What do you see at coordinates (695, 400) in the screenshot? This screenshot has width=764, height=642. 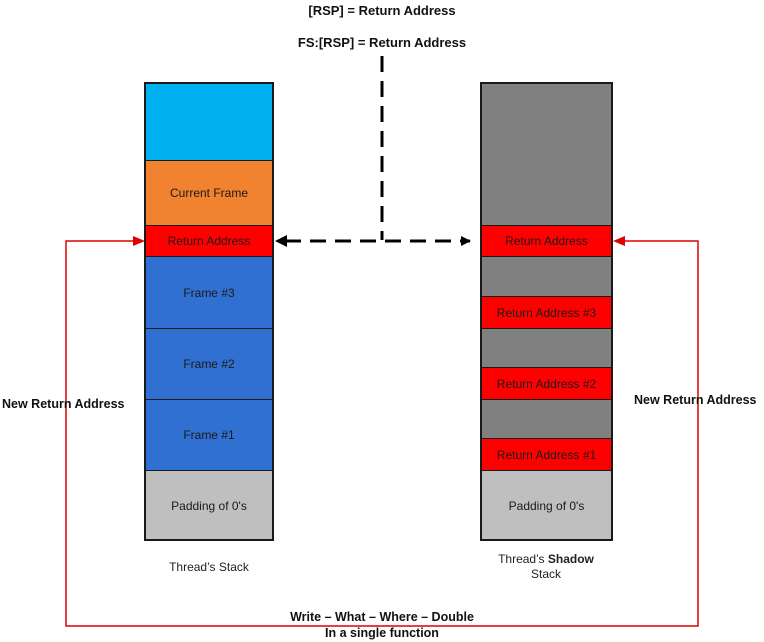 I see `right-new-return-address-label: New Return Address` at bounding box center [695, 400].